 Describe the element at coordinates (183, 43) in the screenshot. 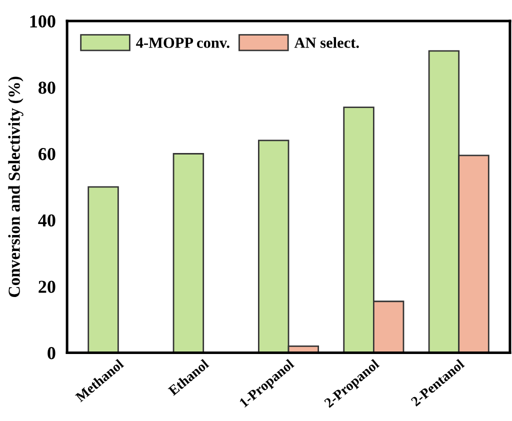

I see `legend-label: 4-MOPP conv.` at that location.